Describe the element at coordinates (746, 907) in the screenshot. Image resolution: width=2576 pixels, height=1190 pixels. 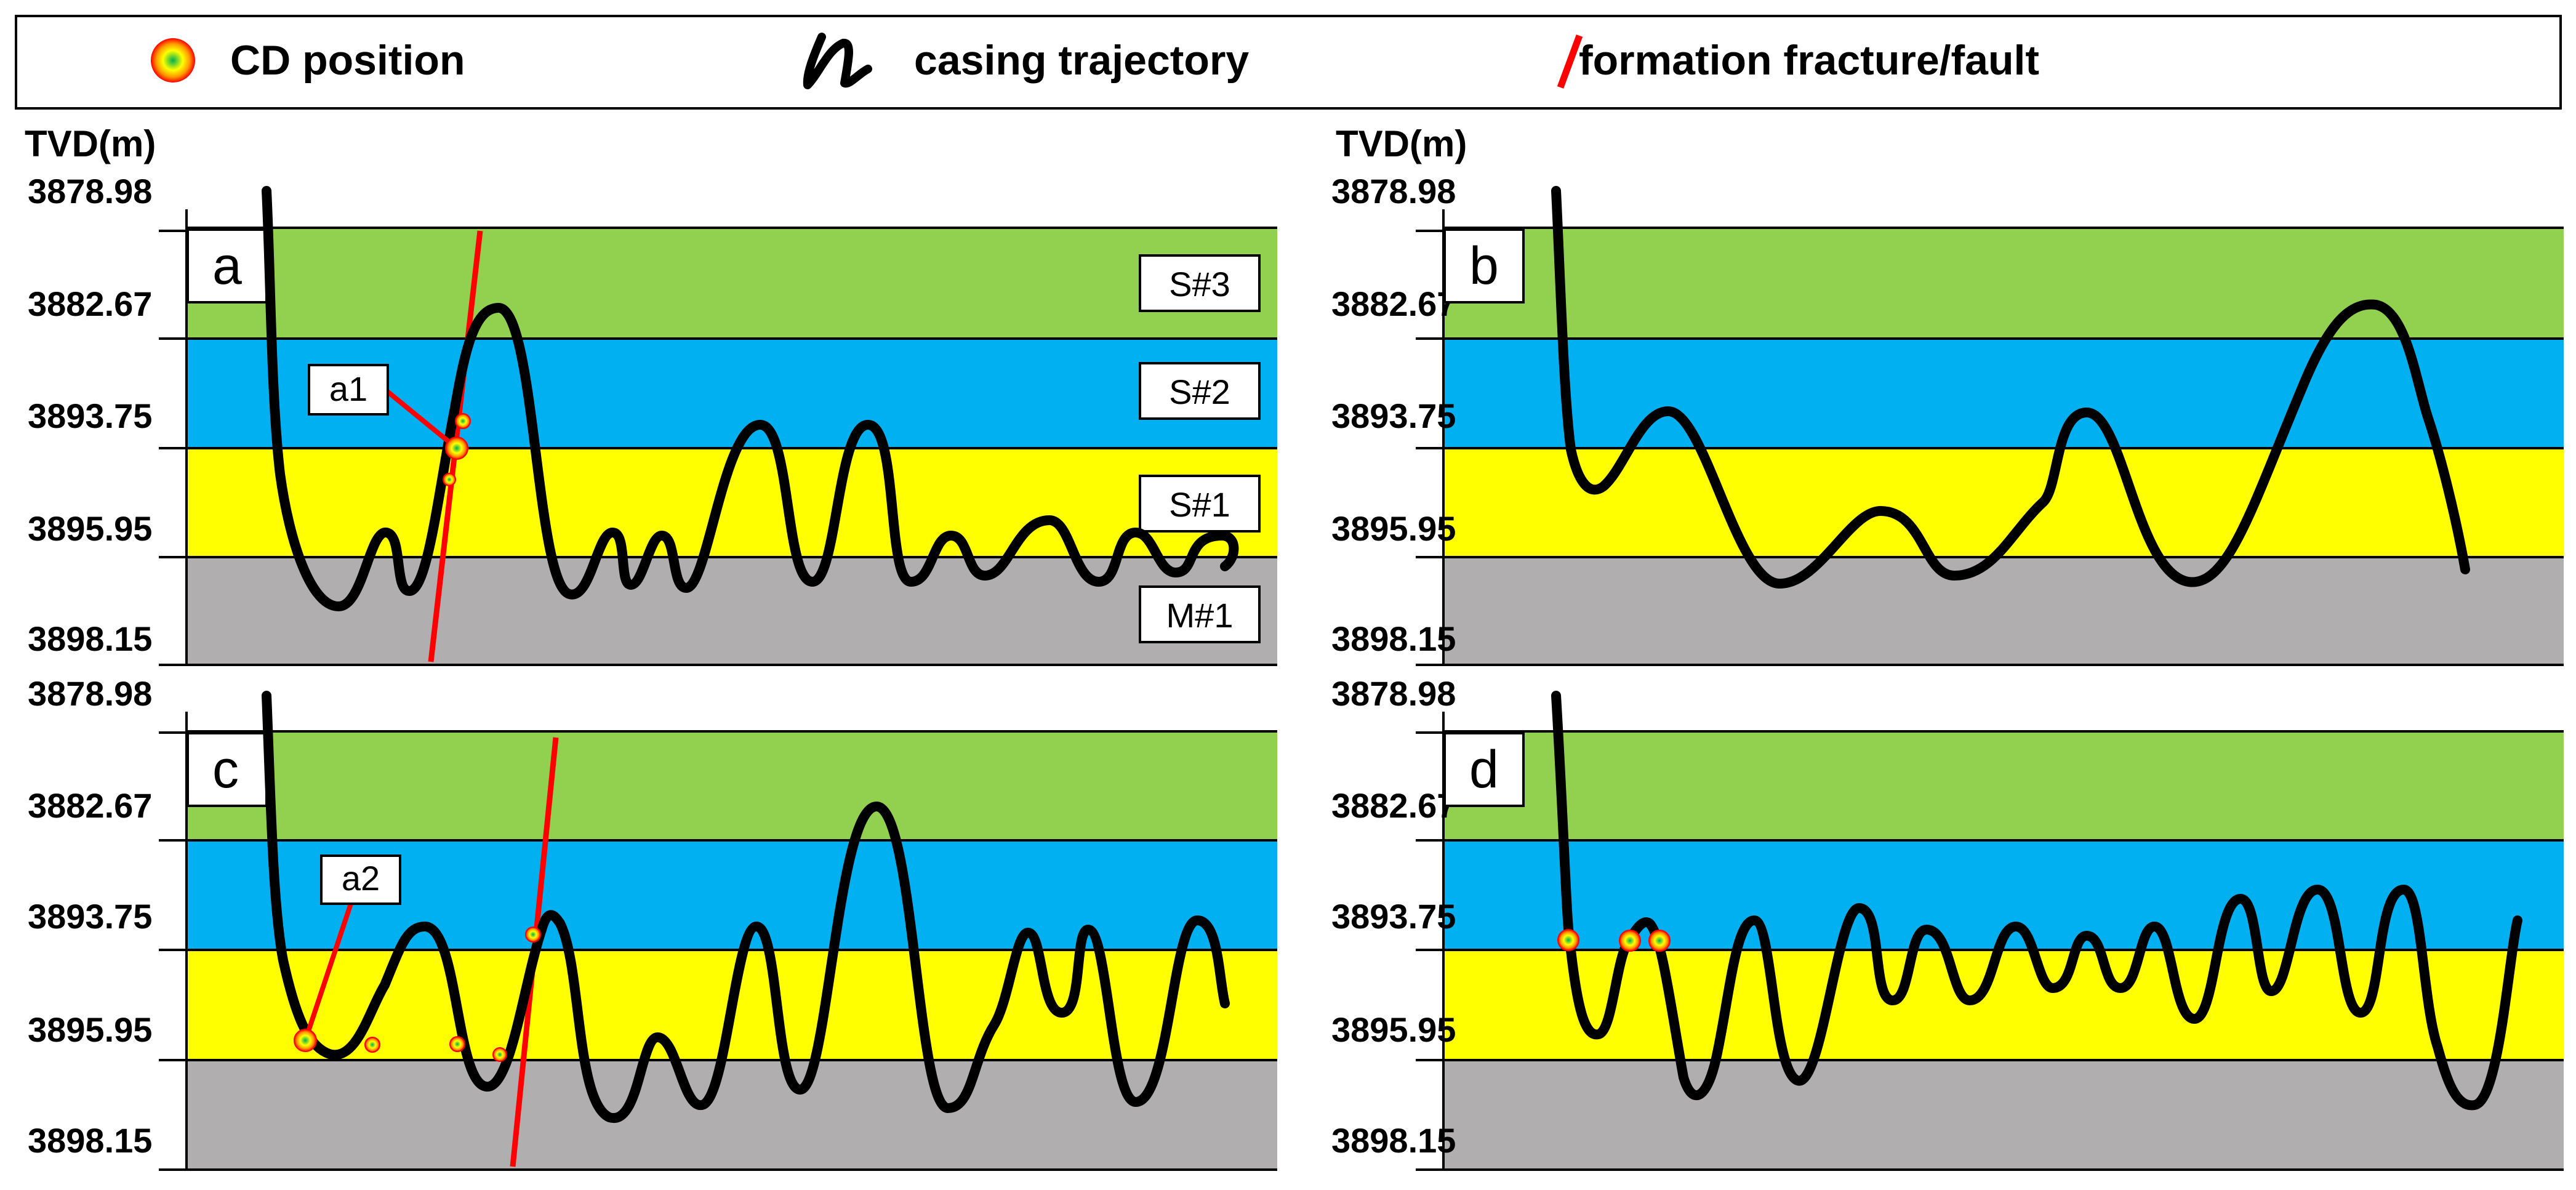
I see `casing-trajectory-c` at that location.